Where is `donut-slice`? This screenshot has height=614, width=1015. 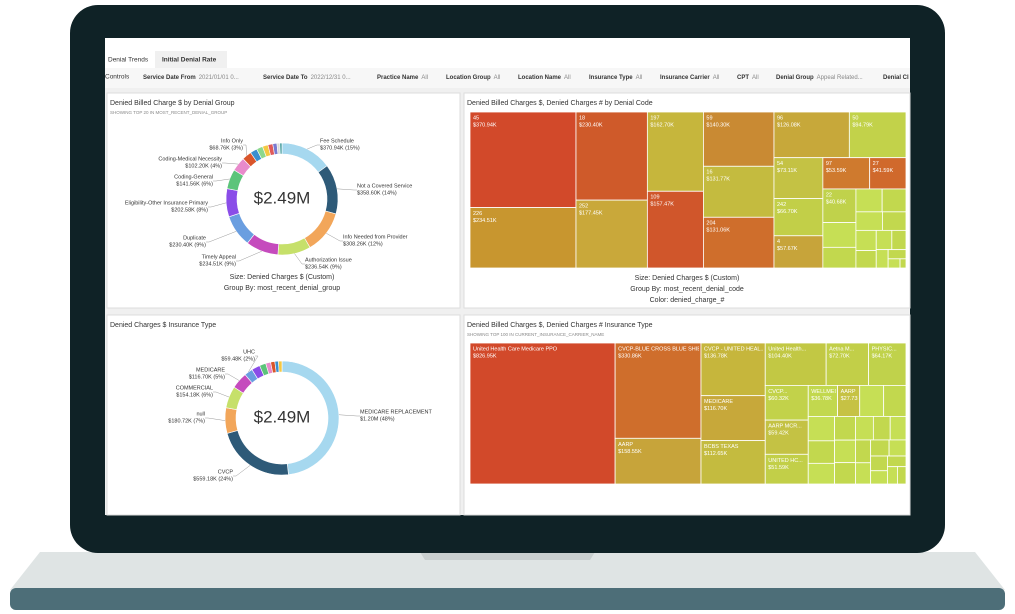 donut-slice is located at coordinates (232, 203).